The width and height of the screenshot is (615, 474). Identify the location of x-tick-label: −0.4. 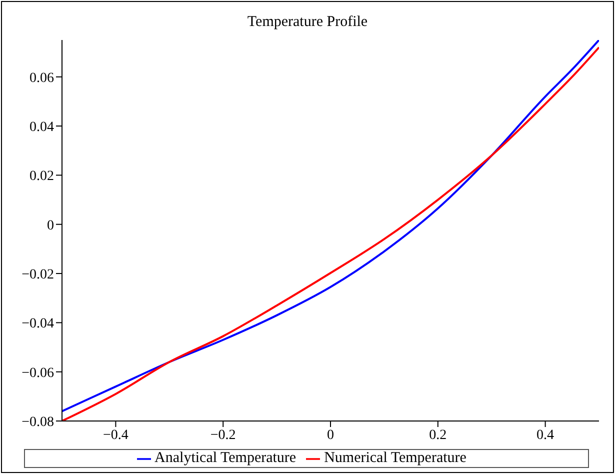
(115, 435).